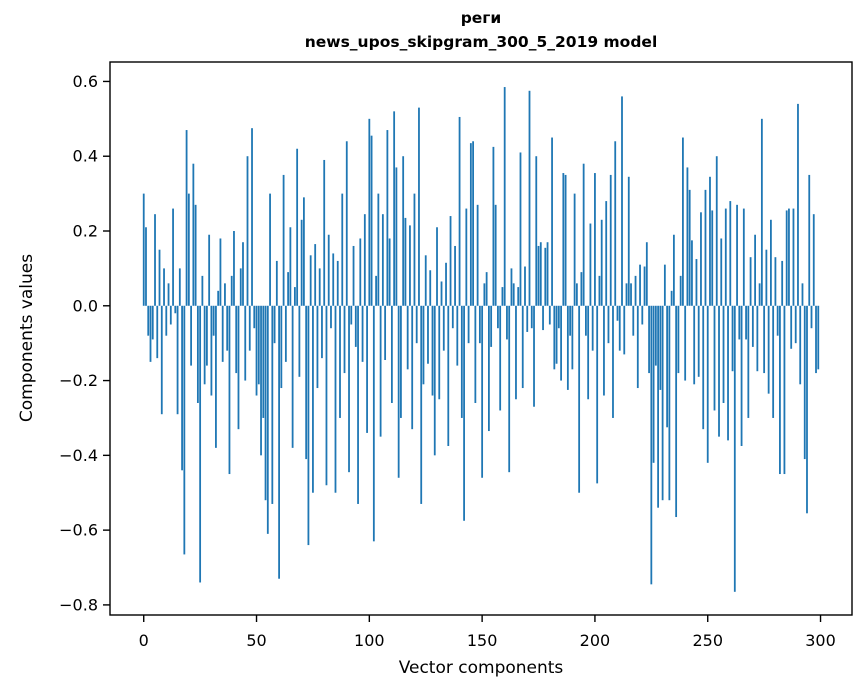 The height and width of the screenshot is (696, 867). I want to click on y-tick-label: 0.6, so click(85, 81).